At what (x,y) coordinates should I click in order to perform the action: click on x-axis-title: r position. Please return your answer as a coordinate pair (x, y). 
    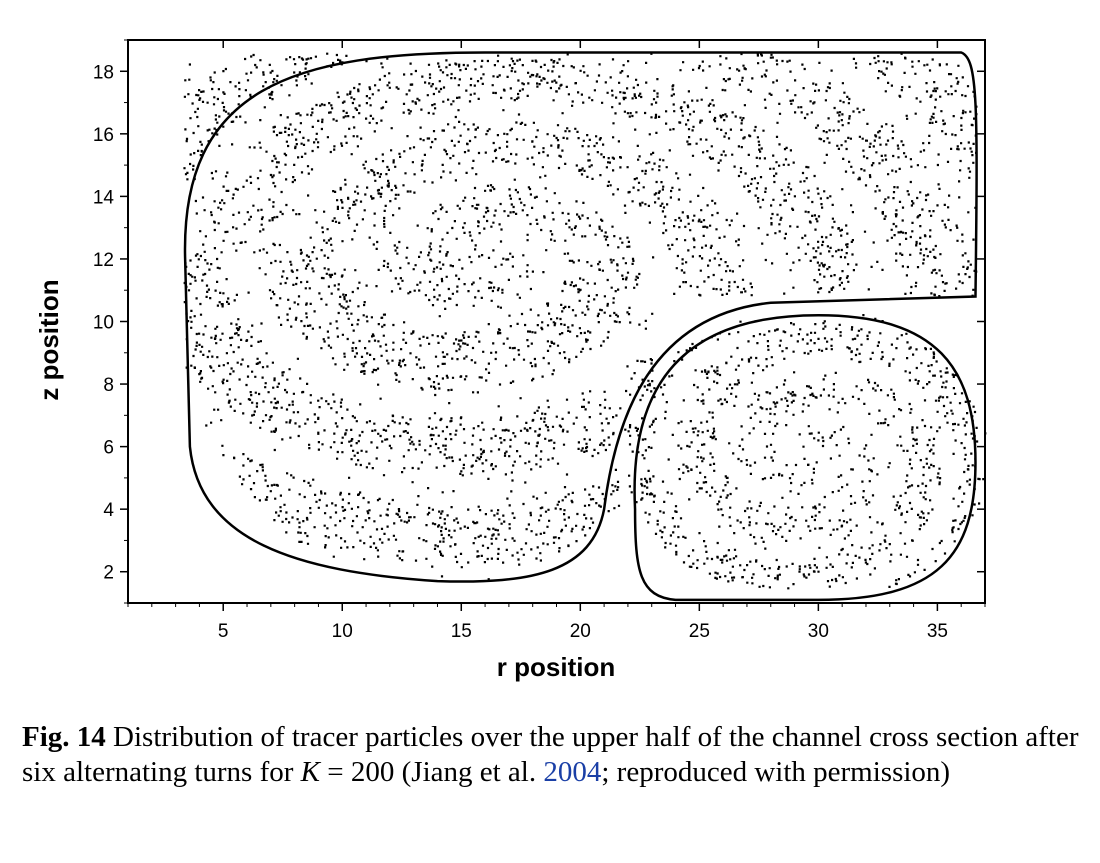
    Looking at the image, I should click on (556, 667).